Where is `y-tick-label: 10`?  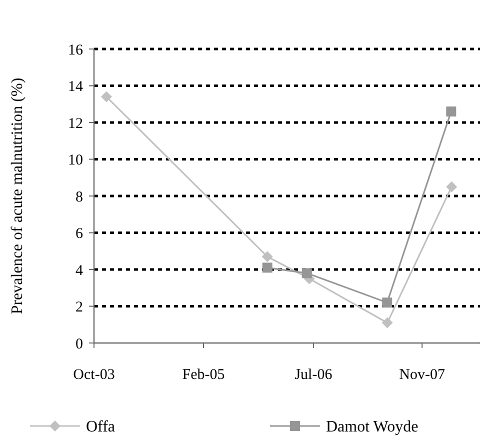 y-tick-label: 10 is located at coordinates (75, 160).